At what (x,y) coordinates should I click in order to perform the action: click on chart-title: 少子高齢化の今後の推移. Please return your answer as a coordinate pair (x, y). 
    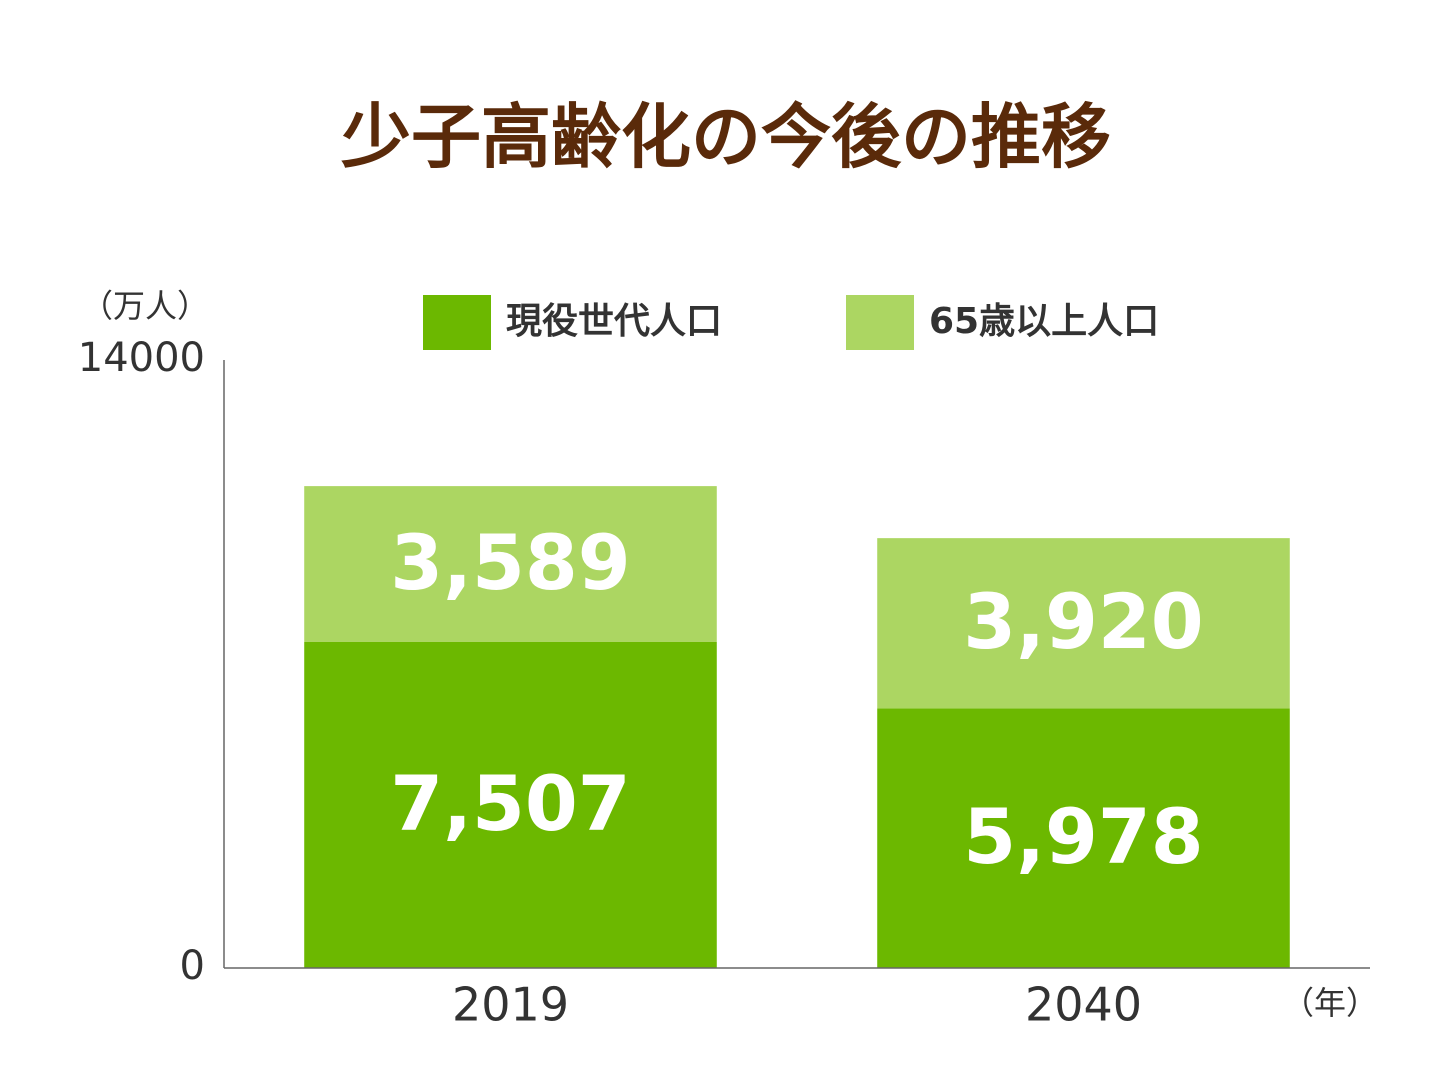
    Looking at the image, I should click on (726, 137).